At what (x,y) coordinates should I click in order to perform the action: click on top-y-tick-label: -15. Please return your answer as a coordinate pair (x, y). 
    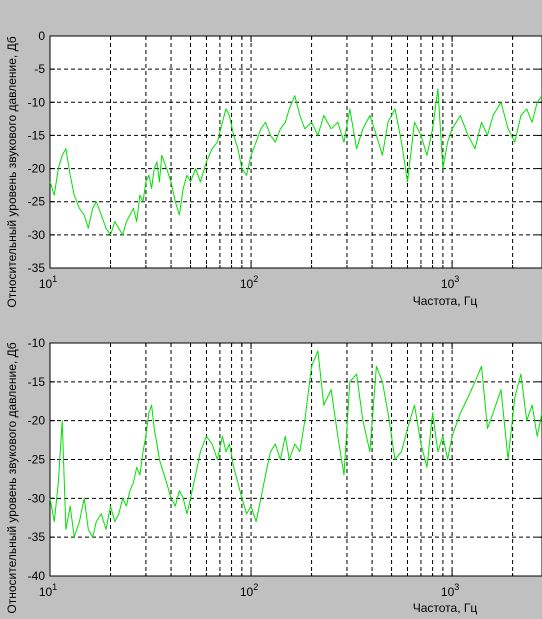
    Looking at the image, I should click on (37, 135).